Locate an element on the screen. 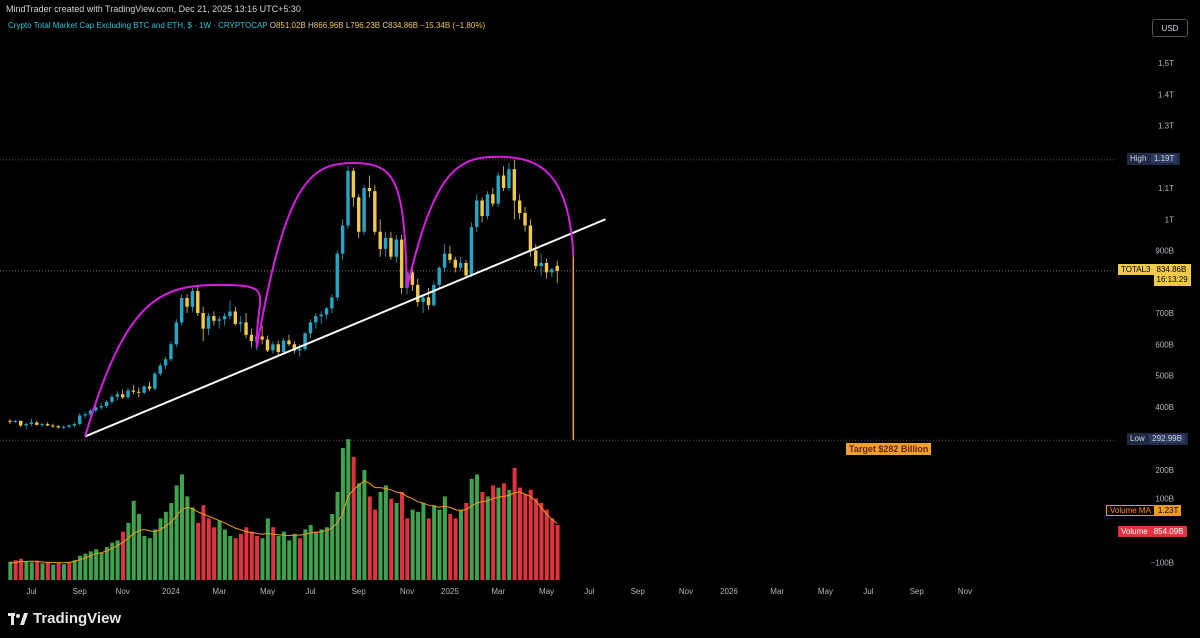 This screenshot has width=1200, height=638. volume-ma-label: Volume MA is located at coordinates (1130, 510).